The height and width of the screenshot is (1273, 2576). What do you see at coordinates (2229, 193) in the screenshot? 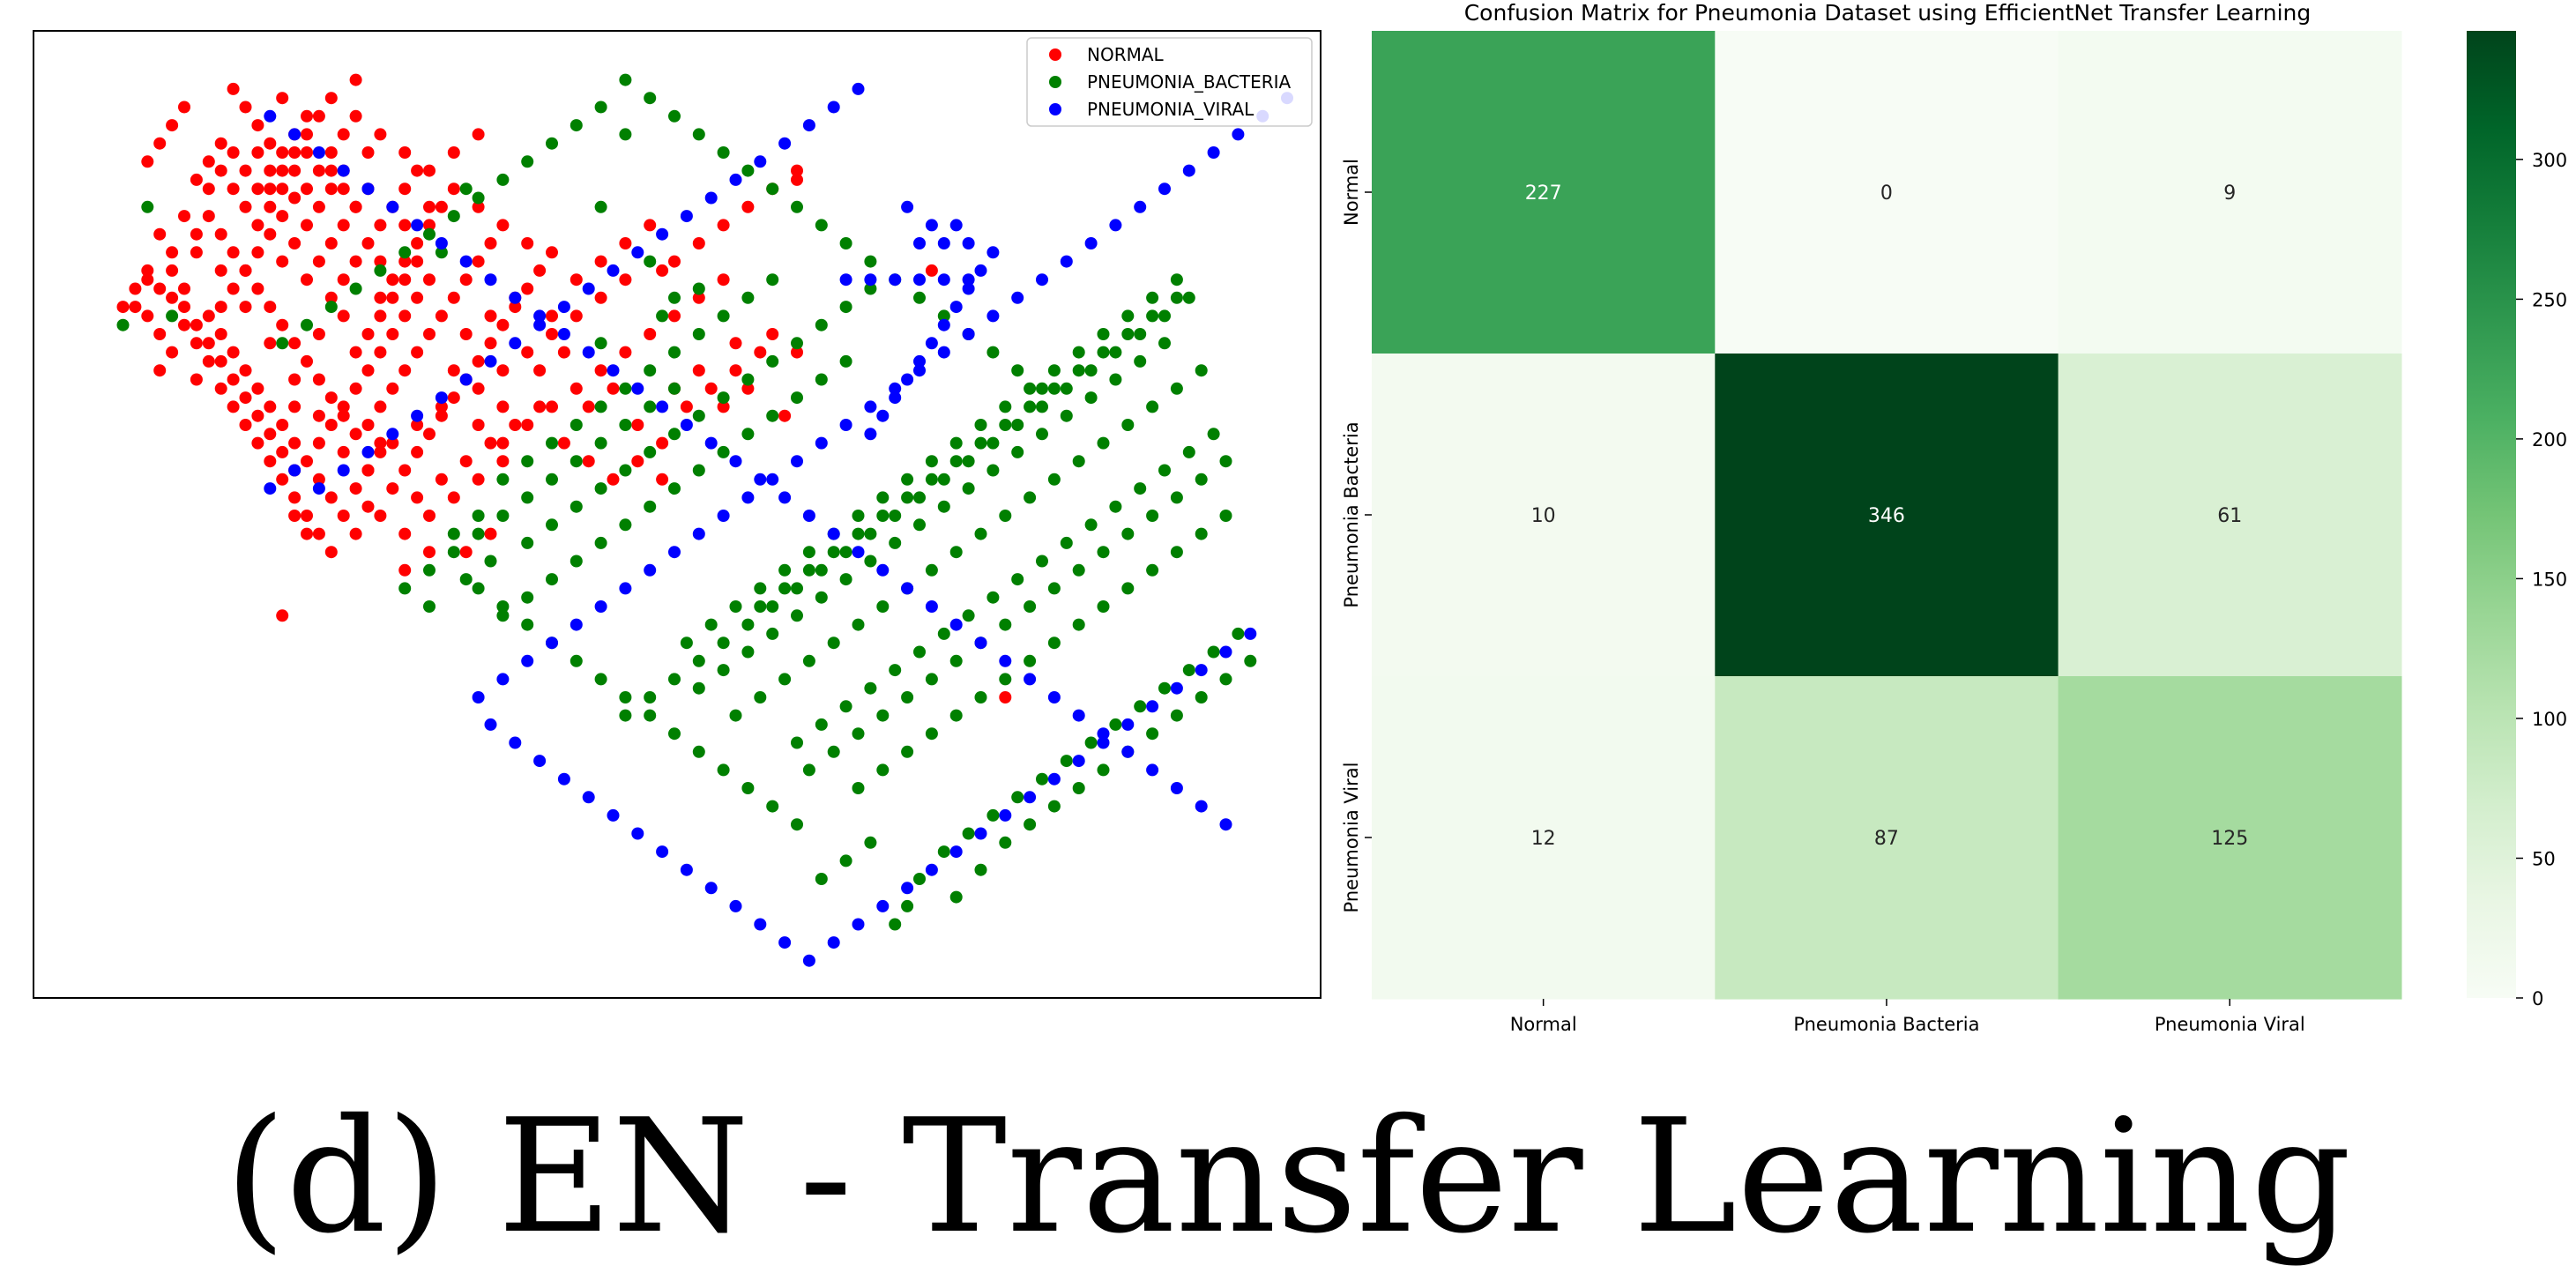
I see `heatmap-cell-value: 9` at bounding box center [2229, 193].